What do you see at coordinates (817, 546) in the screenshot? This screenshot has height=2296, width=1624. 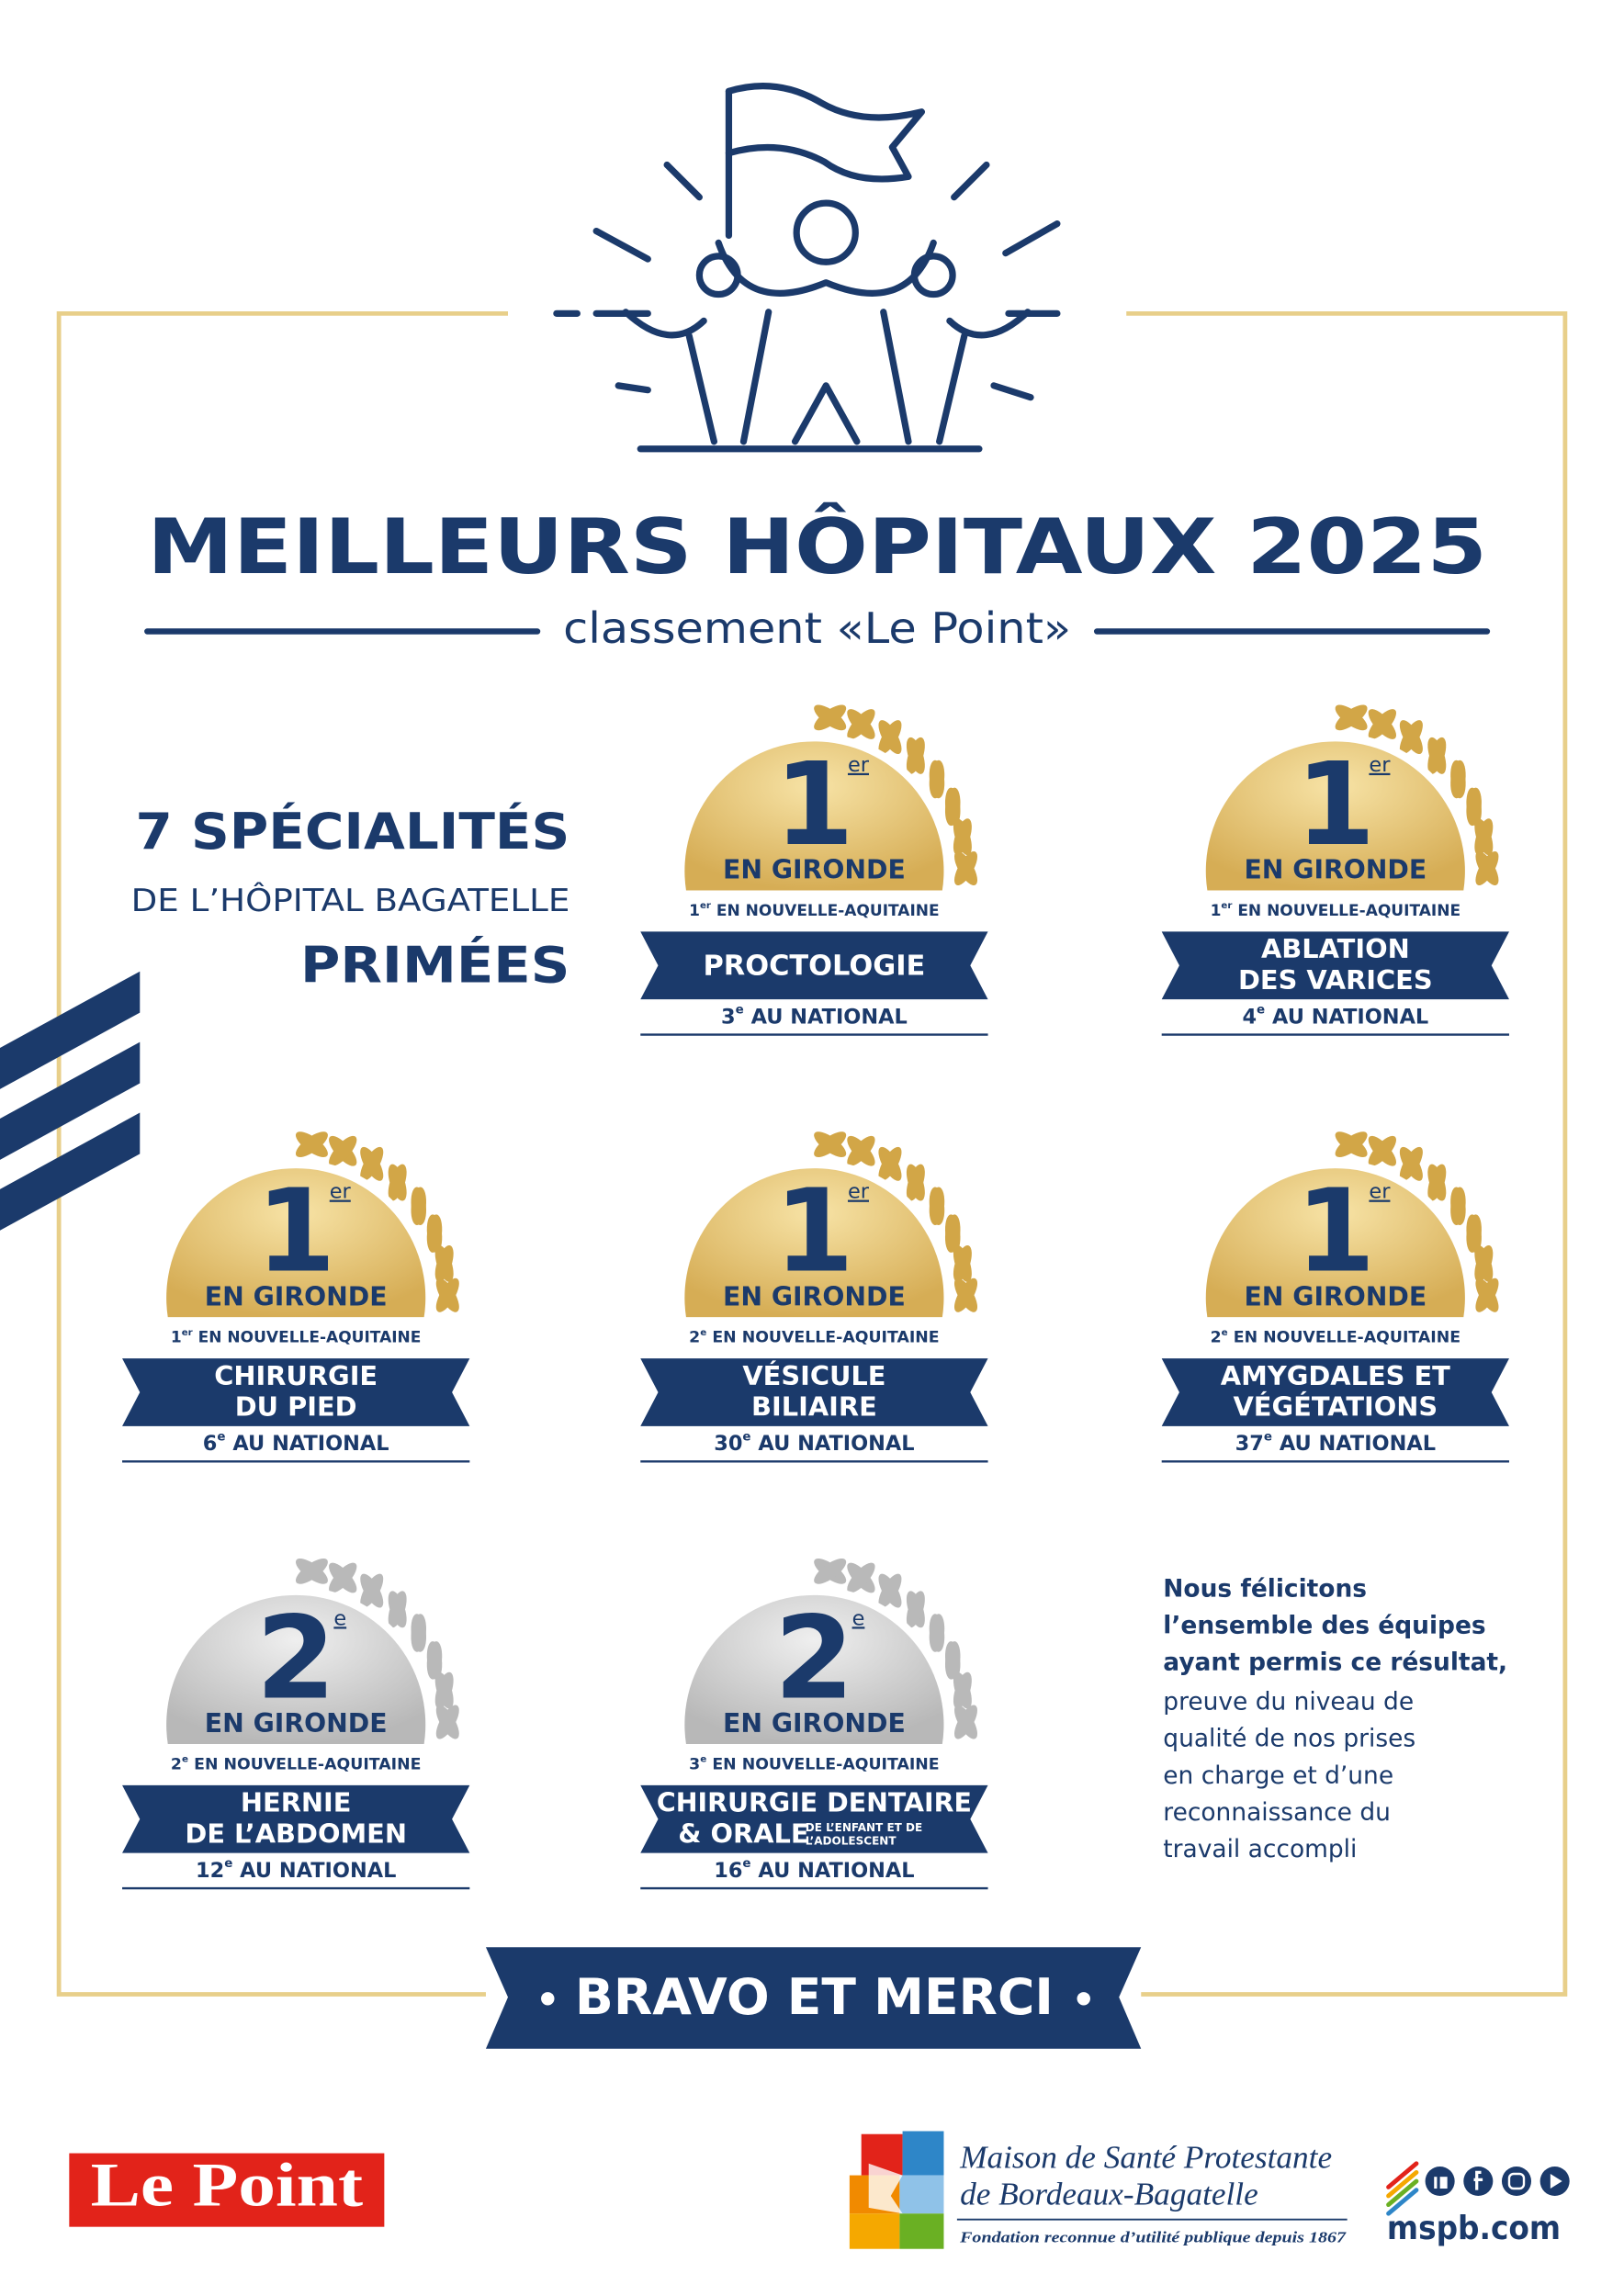 I see `title: MEILLEURS HÔPITAUX 2025` at bounding box center [817, 546].